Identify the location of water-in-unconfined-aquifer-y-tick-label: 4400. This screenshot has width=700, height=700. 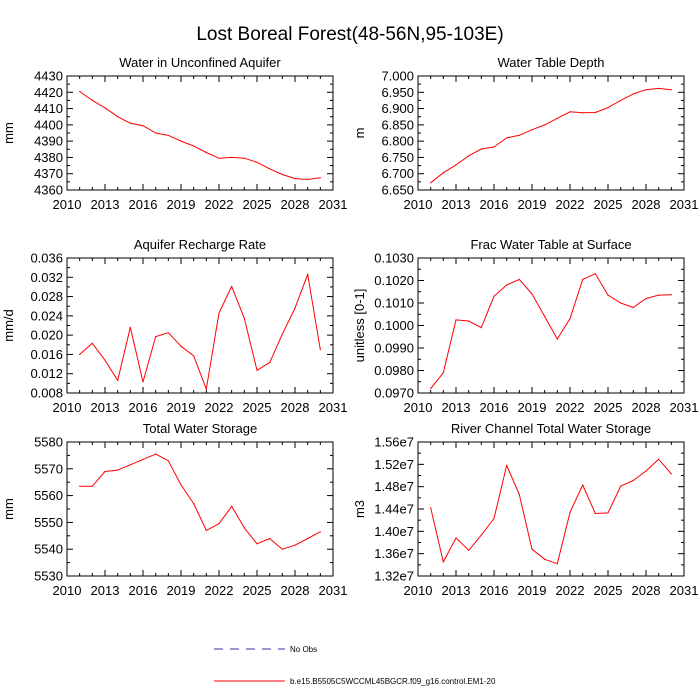
(48, 124).